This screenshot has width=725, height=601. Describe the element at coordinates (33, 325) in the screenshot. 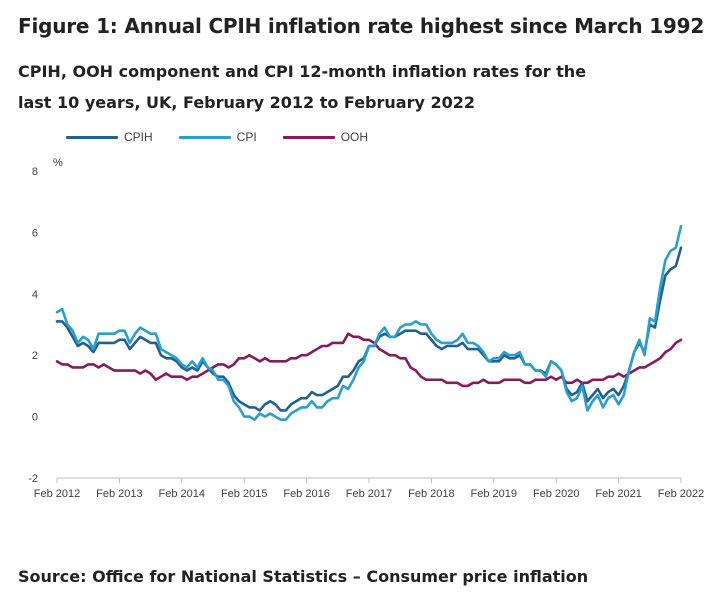

I see `y-axis-ticks: -2 0 2 4 6 8` at that location.